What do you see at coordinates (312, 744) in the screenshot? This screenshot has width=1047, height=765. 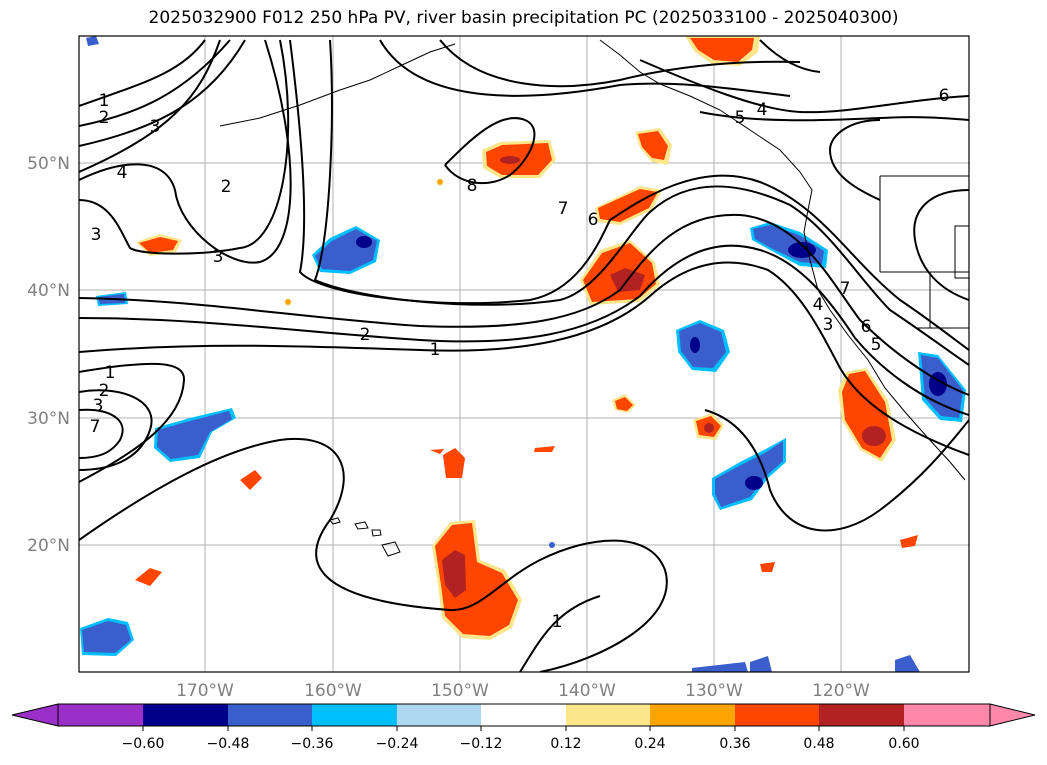 I see `colorbar-tick: −0.36` at bounding box center [312, 744].